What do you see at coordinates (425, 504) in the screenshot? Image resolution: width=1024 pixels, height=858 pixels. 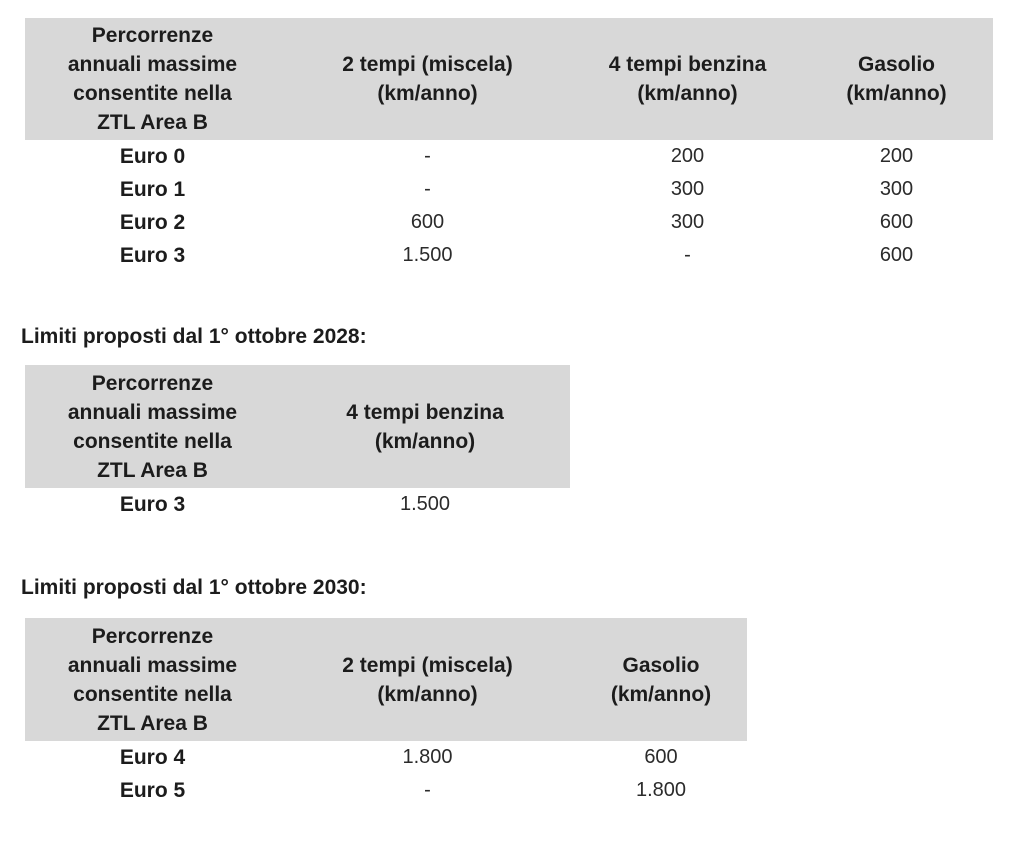 I see `cell-euro3-2028-4tempi: 1.500` at bounding box center [425, 504].